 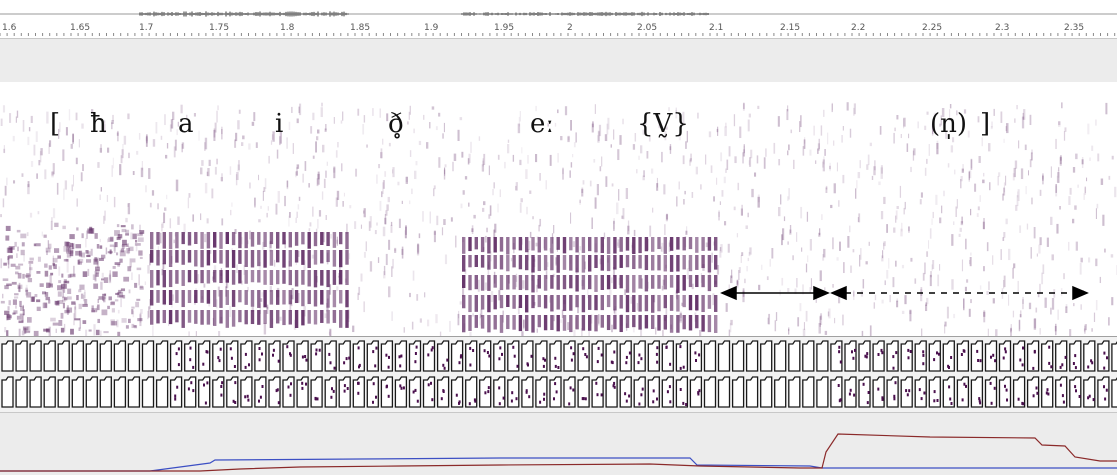 What do you see at coordinates (98, 124) in the screenshot?
I see `segment-label: ħ` at bounding box center [98, 124].